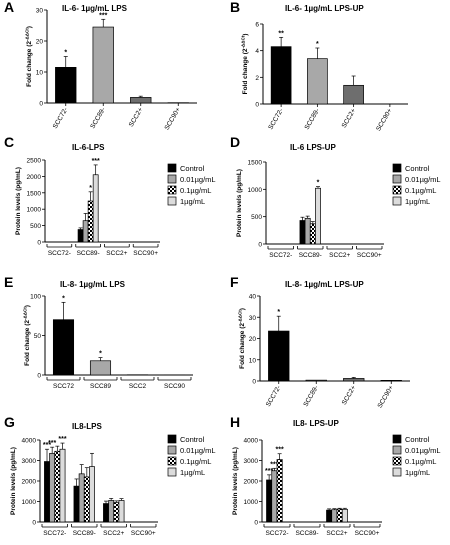 The height and width of the screenshot is (545, 450). Describe the element at coordinates (29, 461) in the screenshot. I see `y-tick-label: 3000` at that location.